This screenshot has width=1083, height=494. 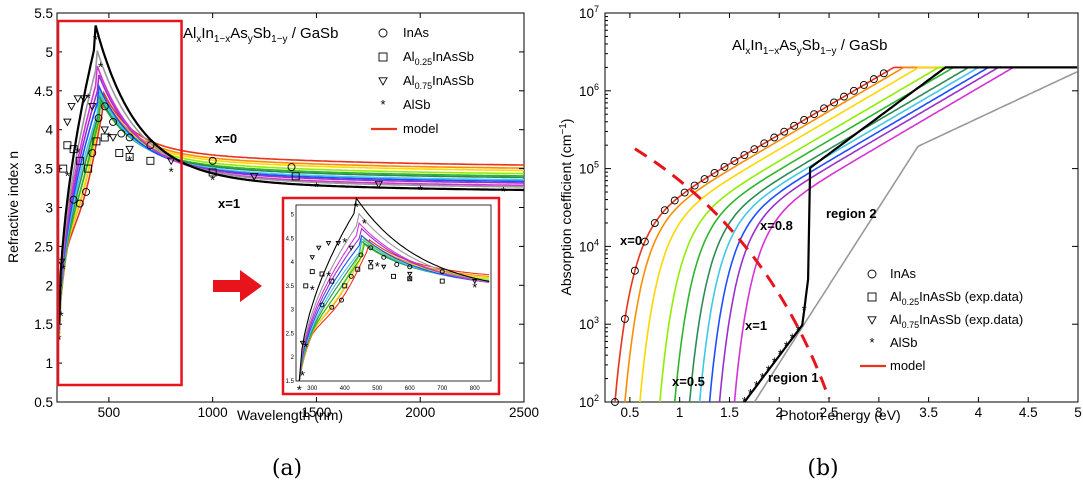 I want to click on inset-x-tick-label: 600, so click(x=410, y=389).